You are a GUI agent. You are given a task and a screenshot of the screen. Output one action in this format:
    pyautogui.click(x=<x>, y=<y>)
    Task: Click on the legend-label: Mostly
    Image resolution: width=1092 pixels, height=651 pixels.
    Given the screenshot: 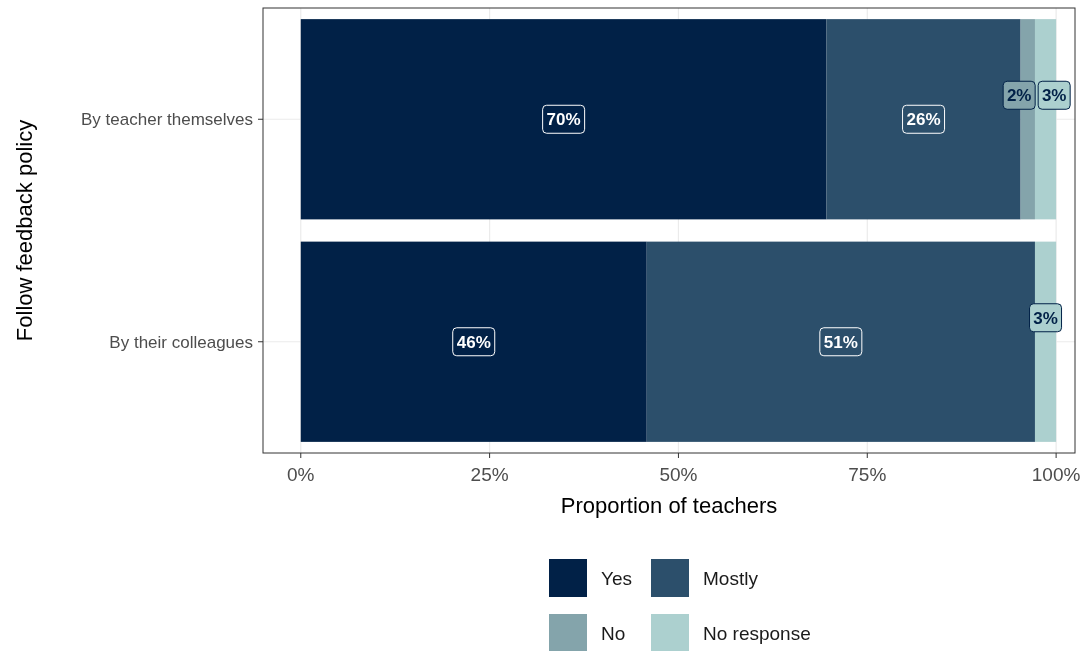 What is the action you would take?
    pyautogui.click(x=731, y=578)
    